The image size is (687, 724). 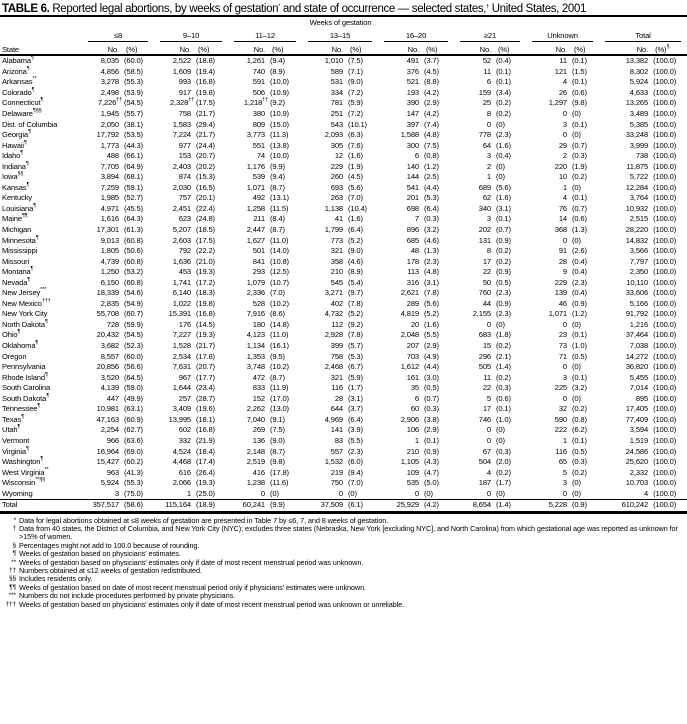 What do you see at coordinates (625, 430) in the screenshot?
I see `count-cell: 3,594` at bounding box center [625, 430].